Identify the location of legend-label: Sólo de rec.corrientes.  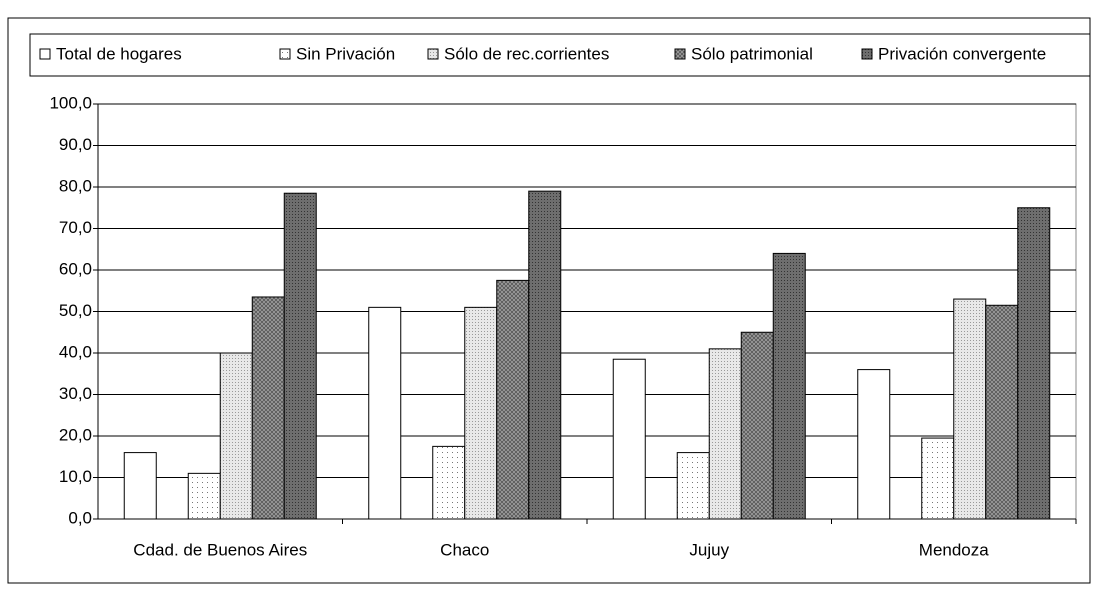
(526, 53).